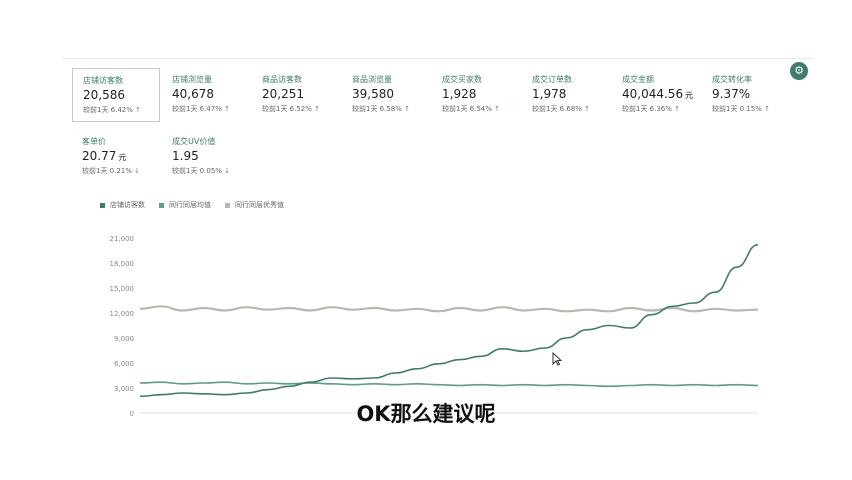  I want to click on metric-value: 1,978, so click(571, 94).